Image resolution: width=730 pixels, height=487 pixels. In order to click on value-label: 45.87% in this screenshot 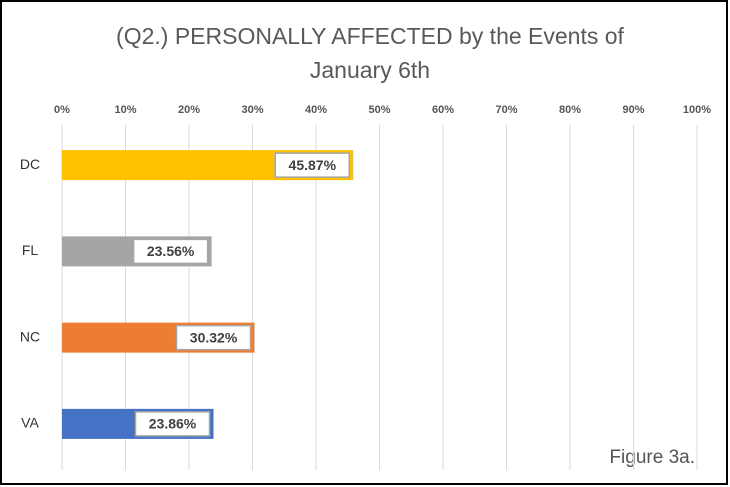, I will do `click(313, 165)`.